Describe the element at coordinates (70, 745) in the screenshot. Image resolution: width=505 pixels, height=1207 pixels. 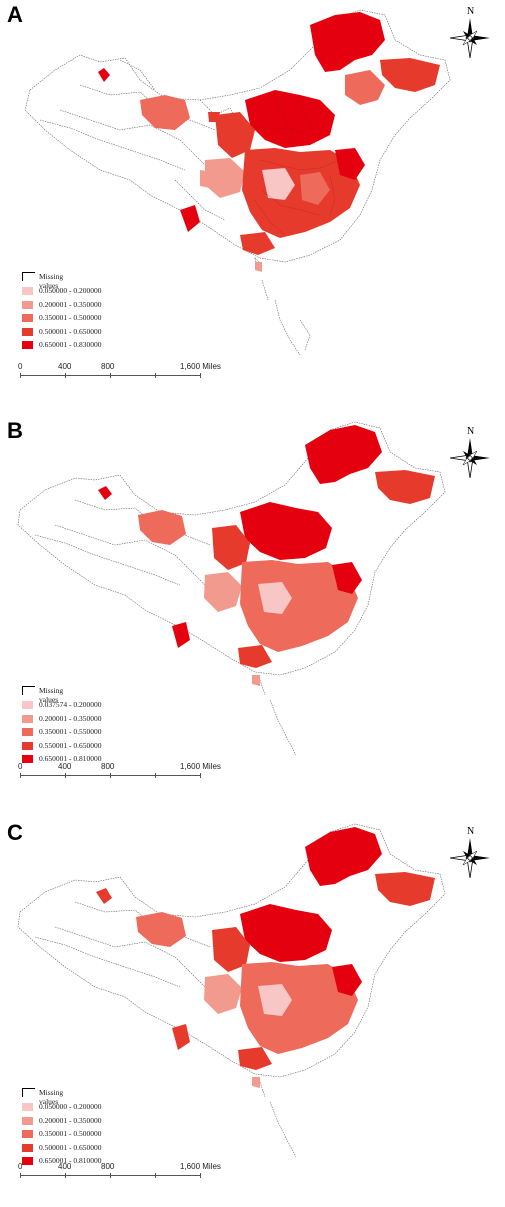
I see `legend-class-label: 0.550001 - 0.650000` at that location.